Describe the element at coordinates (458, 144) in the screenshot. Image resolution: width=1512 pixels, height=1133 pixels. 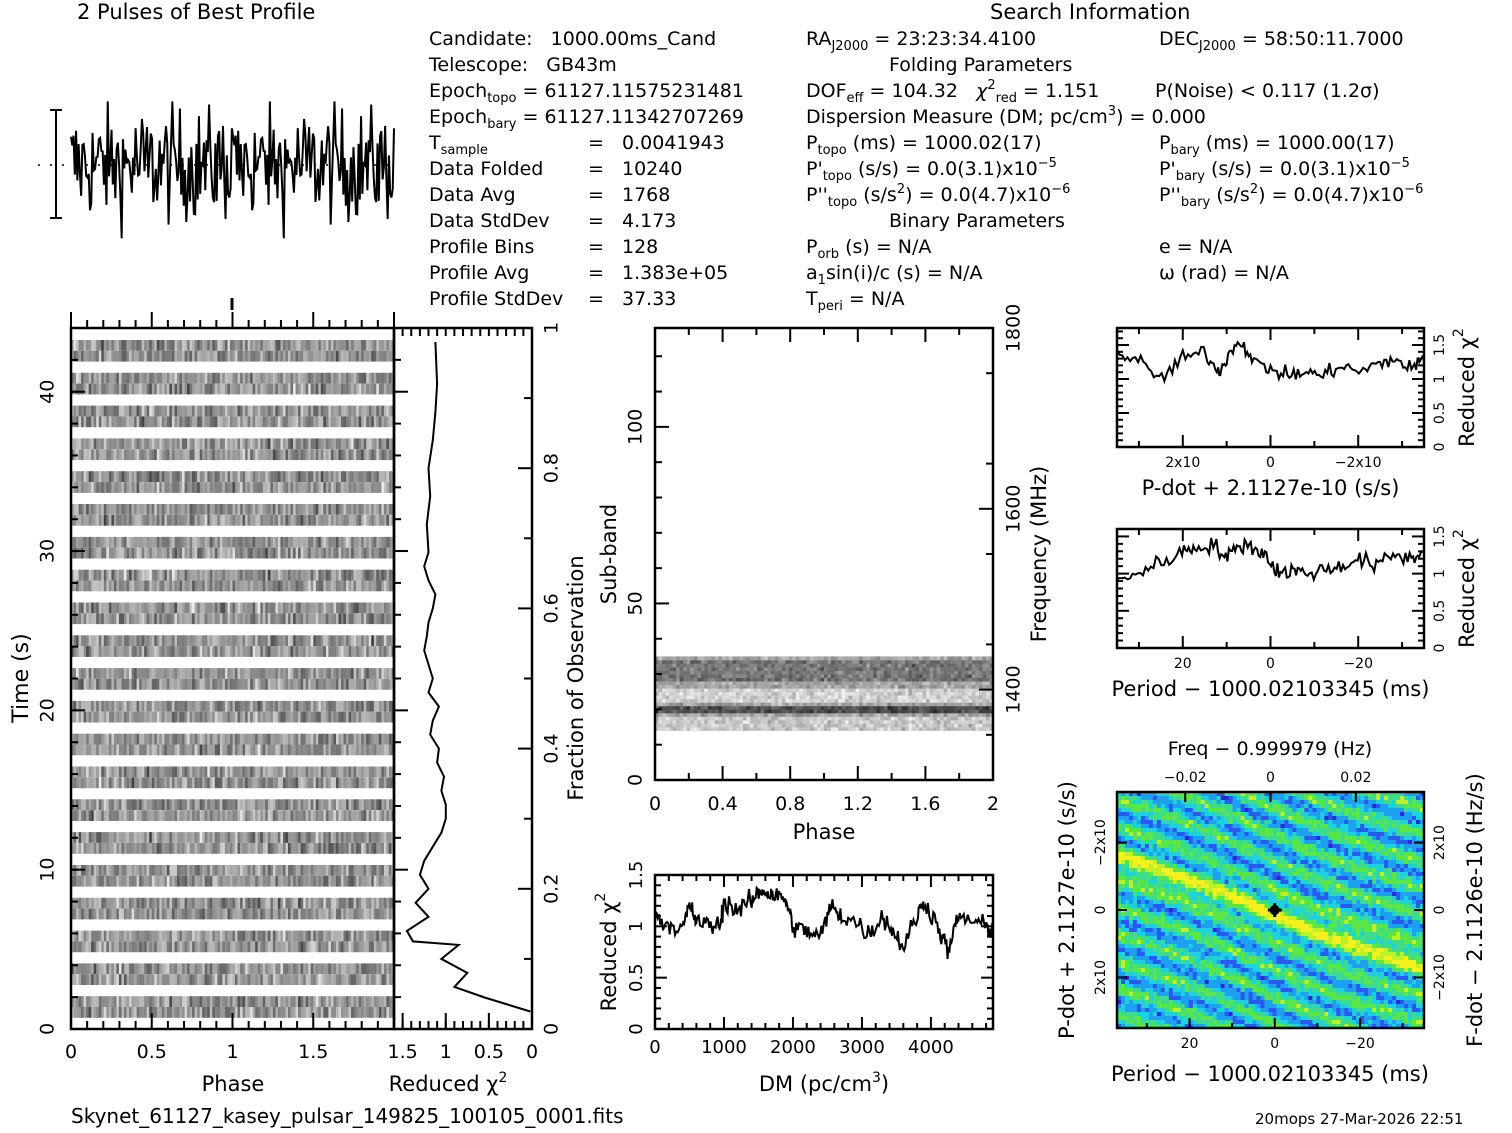
I see `tsample-row: Tsample` at that location.